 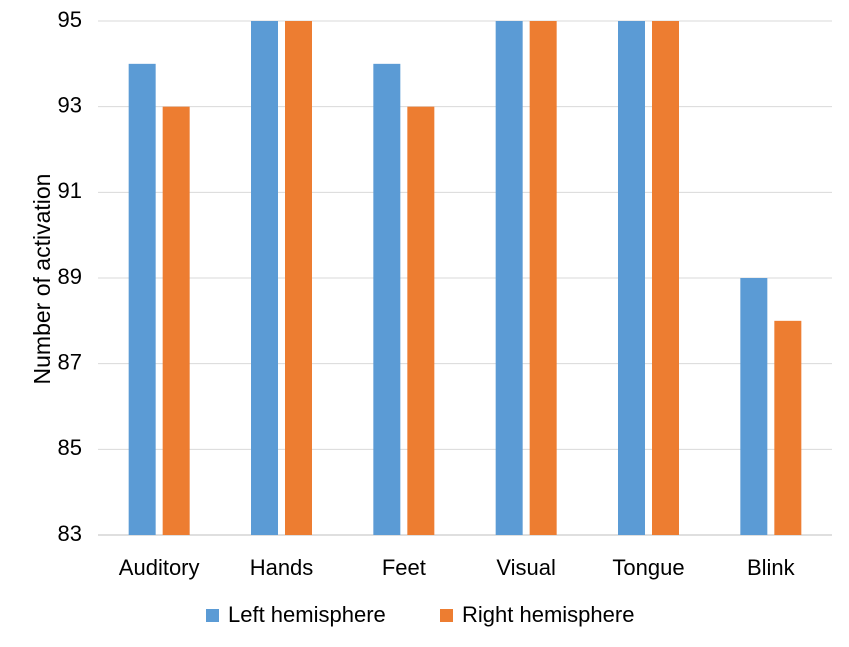 What do you see at coordinates (420, 614) in the screenshot?
I see `legend: Left hemisphere Right hemisphere` at bounding box center [420, 614].